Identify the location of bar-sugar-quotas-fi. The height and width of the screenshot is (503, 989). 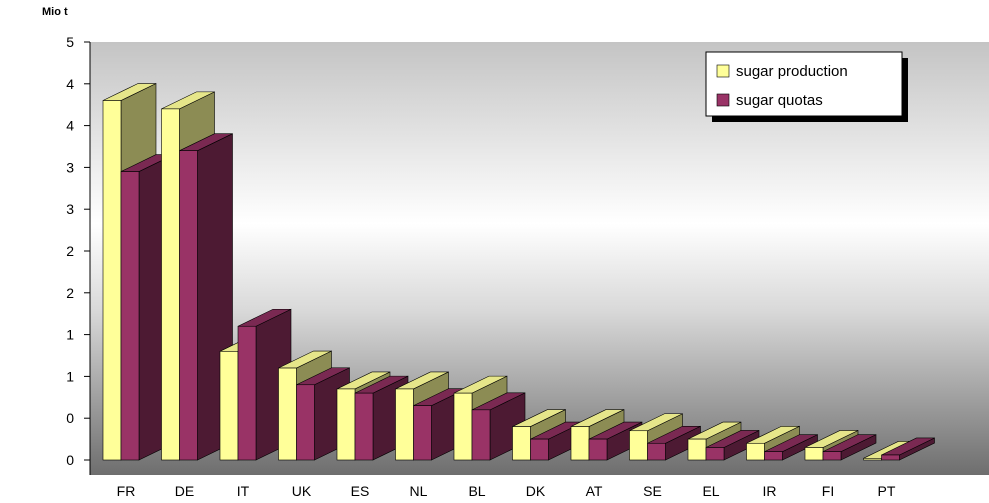
(849, 447).